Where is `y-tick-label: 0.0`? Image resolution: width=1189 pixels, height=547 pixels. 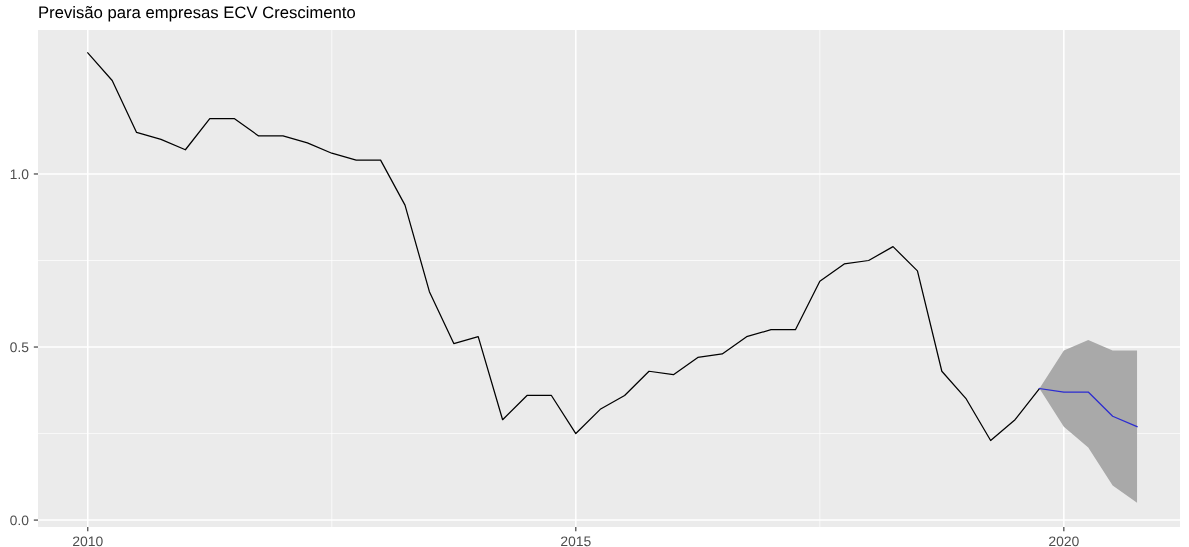 y-tick-label: 0.0 is located at coordinates (19, 520).